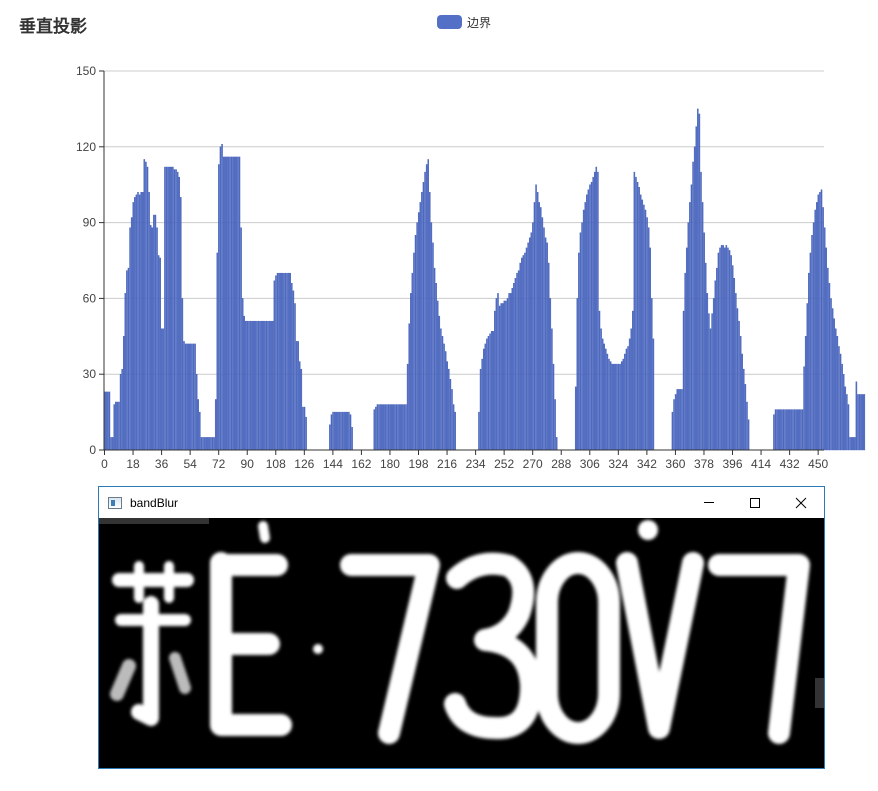 This screenshot has width=878, height=791. Describe the element at coordinates (390, 464) in the screenshot. I see `x-tick-label: 180` at that location.